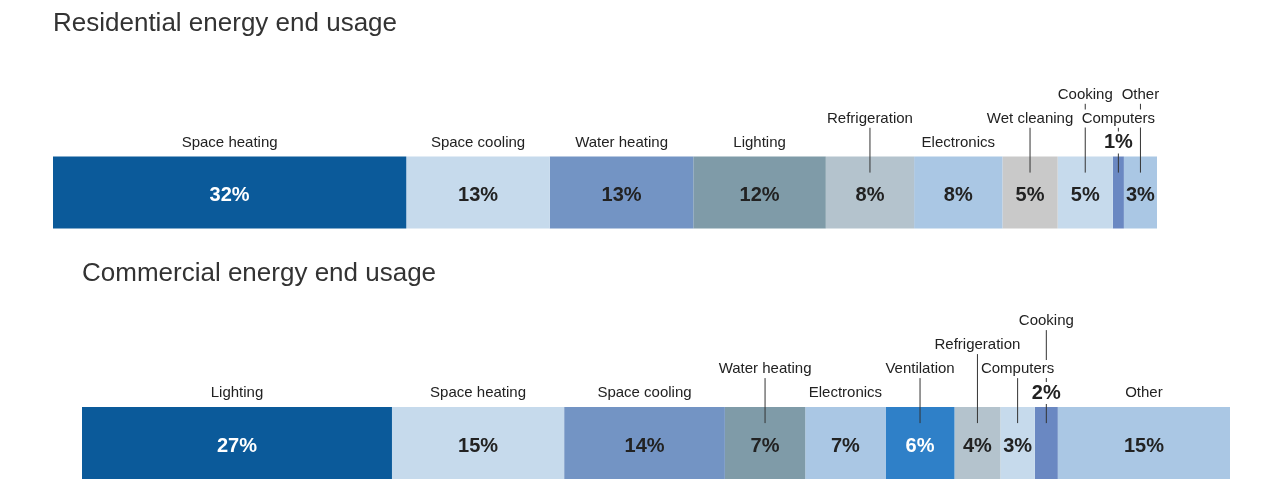 Image resolution: width=1283 pixels, height=501 pixels. What do you see at coordinates (259, 271) in the screenshot?
I see `chart-title: Commercial energy end usage` at bounding box center [259, 271].